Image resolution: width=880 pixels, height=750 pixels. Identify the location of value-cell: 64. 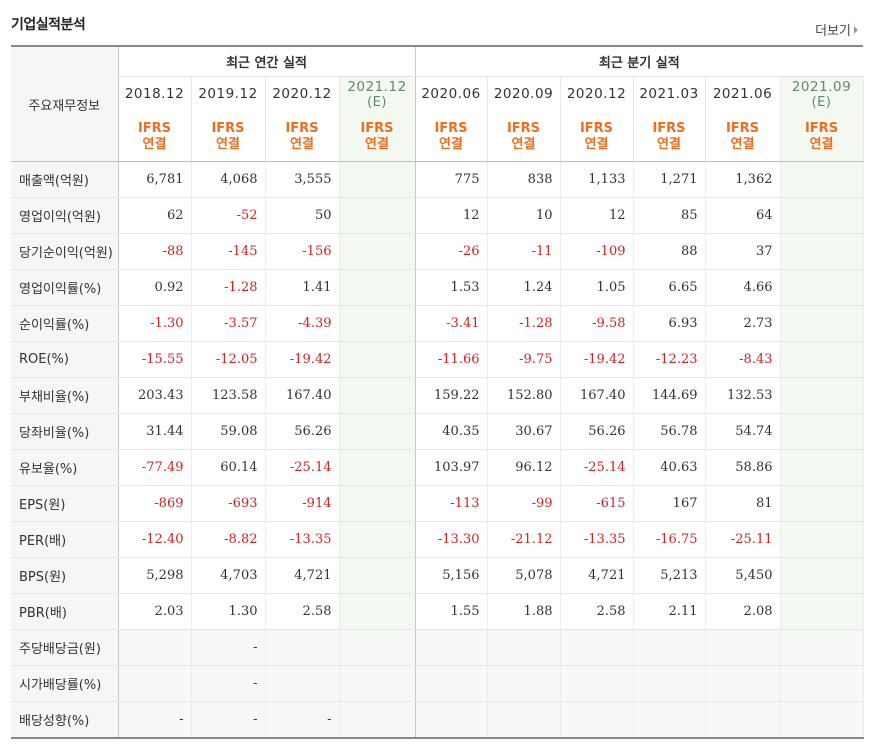
(743, 215).